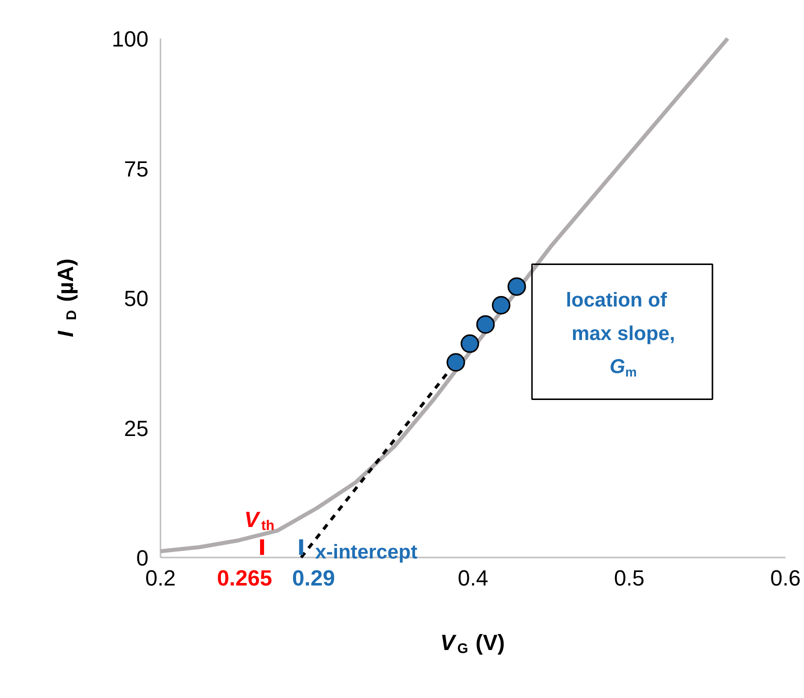  Describe the element at coordinates (136, 428) in the screenshot. I see `y-tick-label: 25` at that location.